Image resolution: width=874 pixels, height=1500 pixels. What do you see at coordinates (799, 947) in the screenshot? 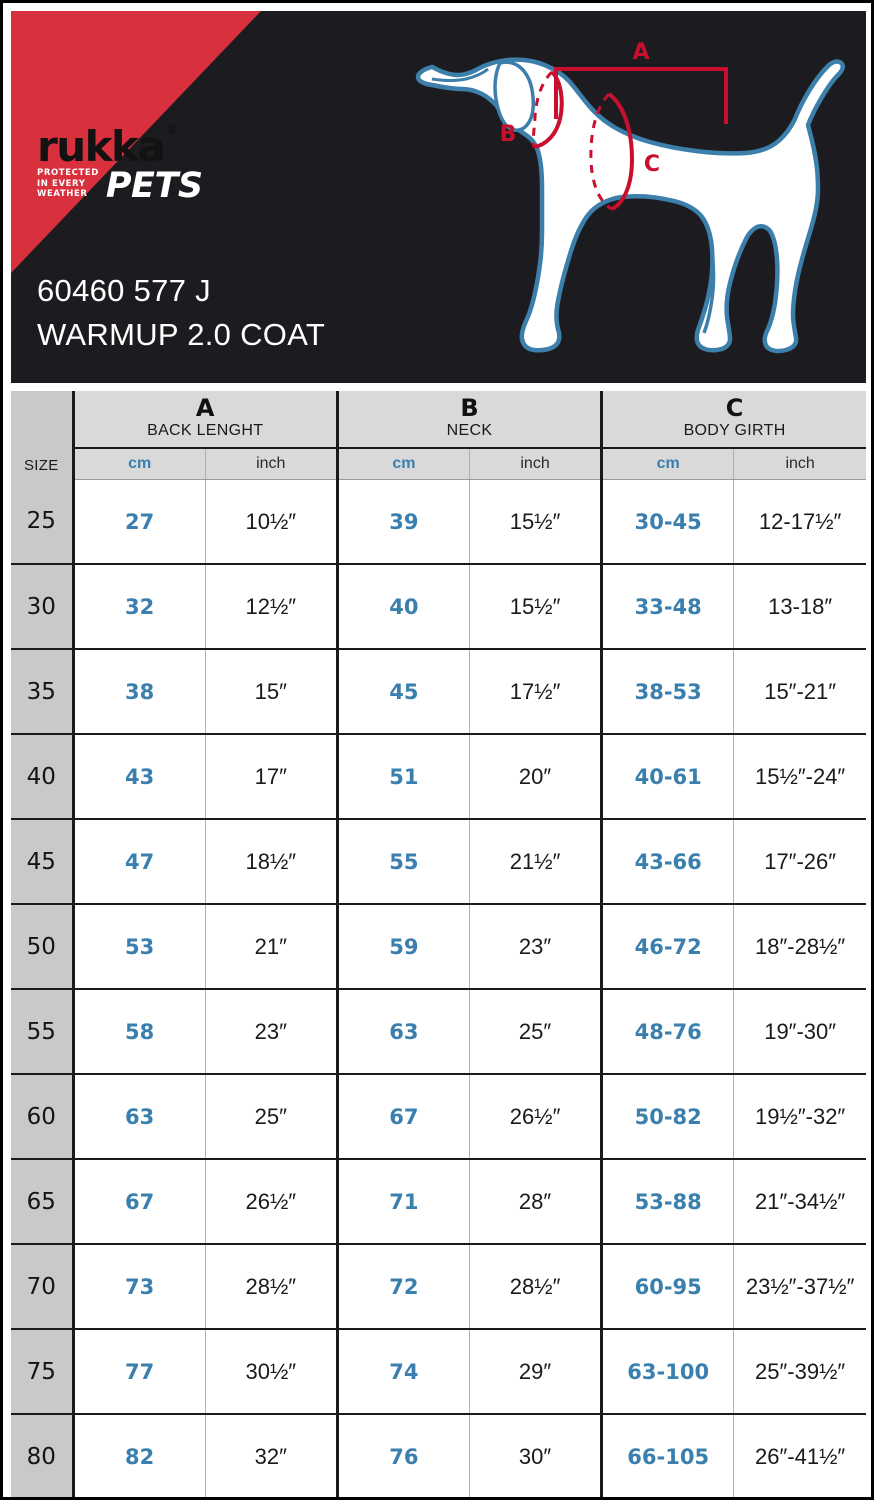
I see `cell-c-in: 18″-28½″` at bounding box center [799, 947].